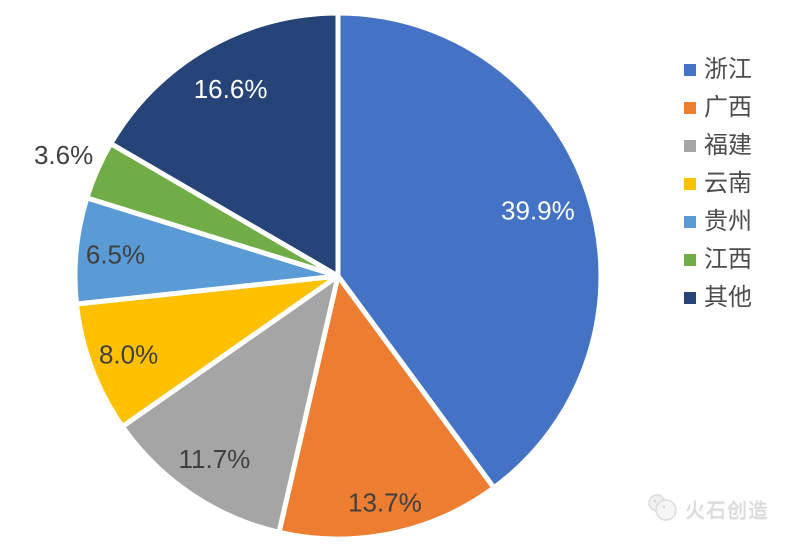 This screenshot has height=556, width=796. Describe the element at coordinates (728, 145) in the screenshot. I see `legend-label: 福建` at that location.